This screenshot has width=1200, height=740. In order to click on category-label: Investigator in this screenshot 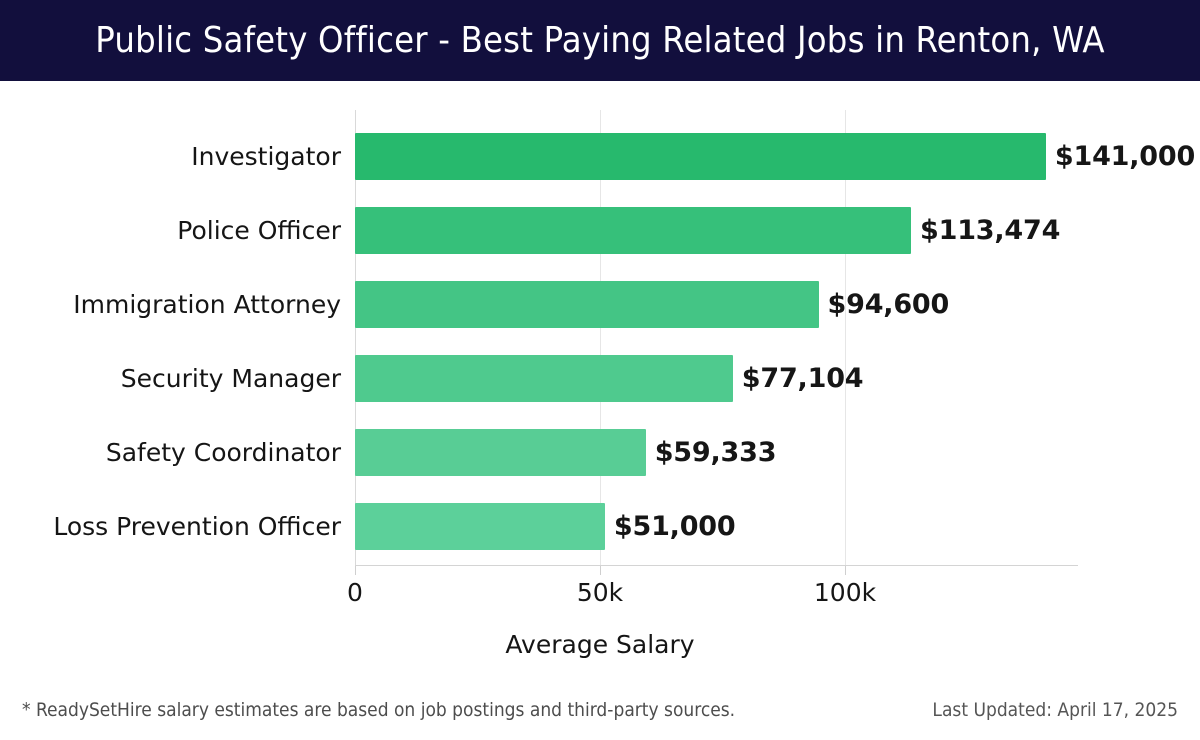, I will do `click(266, 156)`.